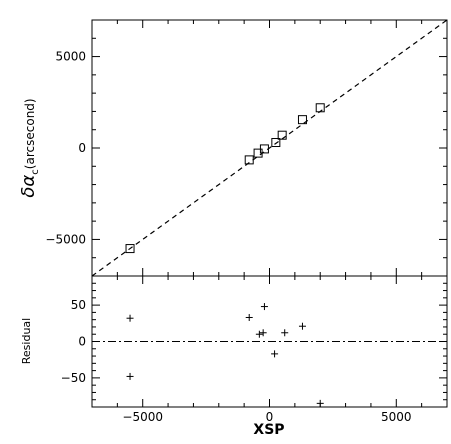 The width and height of the screenshot is (451, 444). What do you see at coordinates (26, 341) in the screenshot?
I see `bottom-y-axis-title: Residual` at bounding box center [26, 341].